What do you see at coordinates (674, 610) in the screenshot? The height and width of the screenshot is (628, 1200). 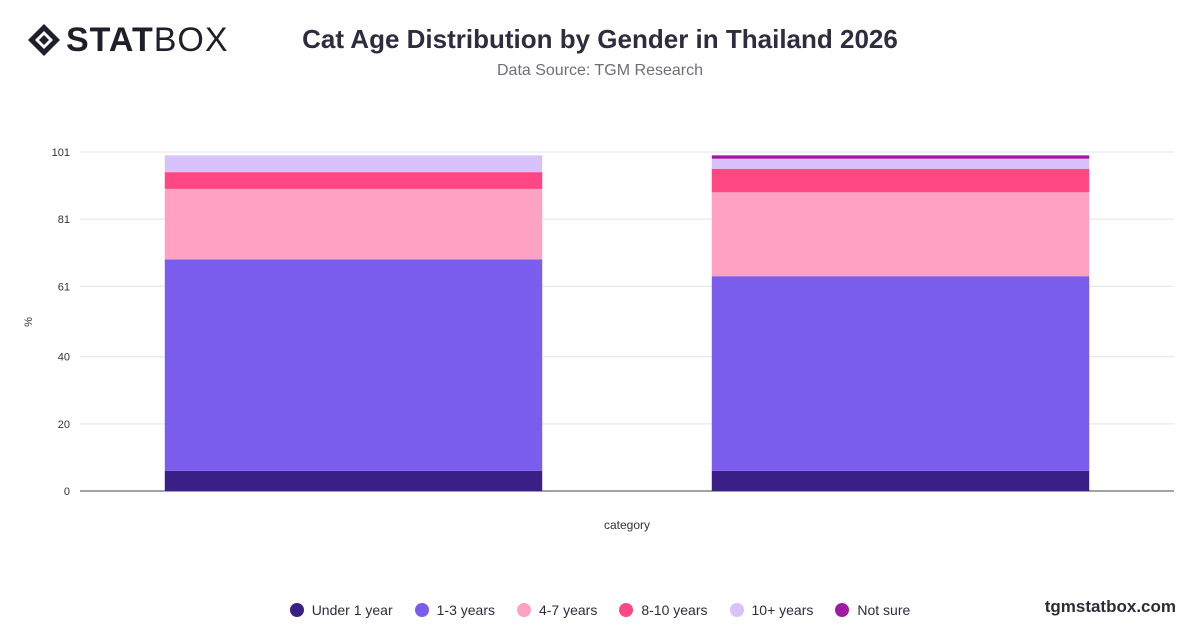 I see `legend-label: 8-10 years` at bounding box center [674, 610].